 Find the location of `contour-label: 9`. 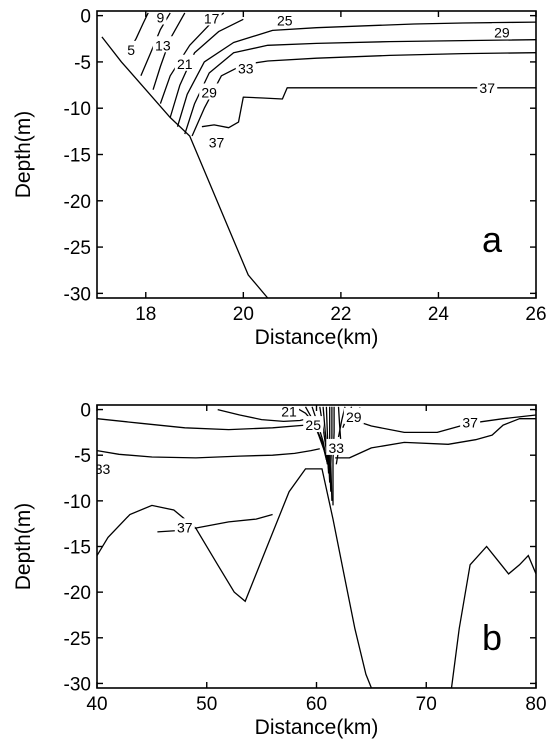

contour-label: 9 is located at coordinates (161, 17).